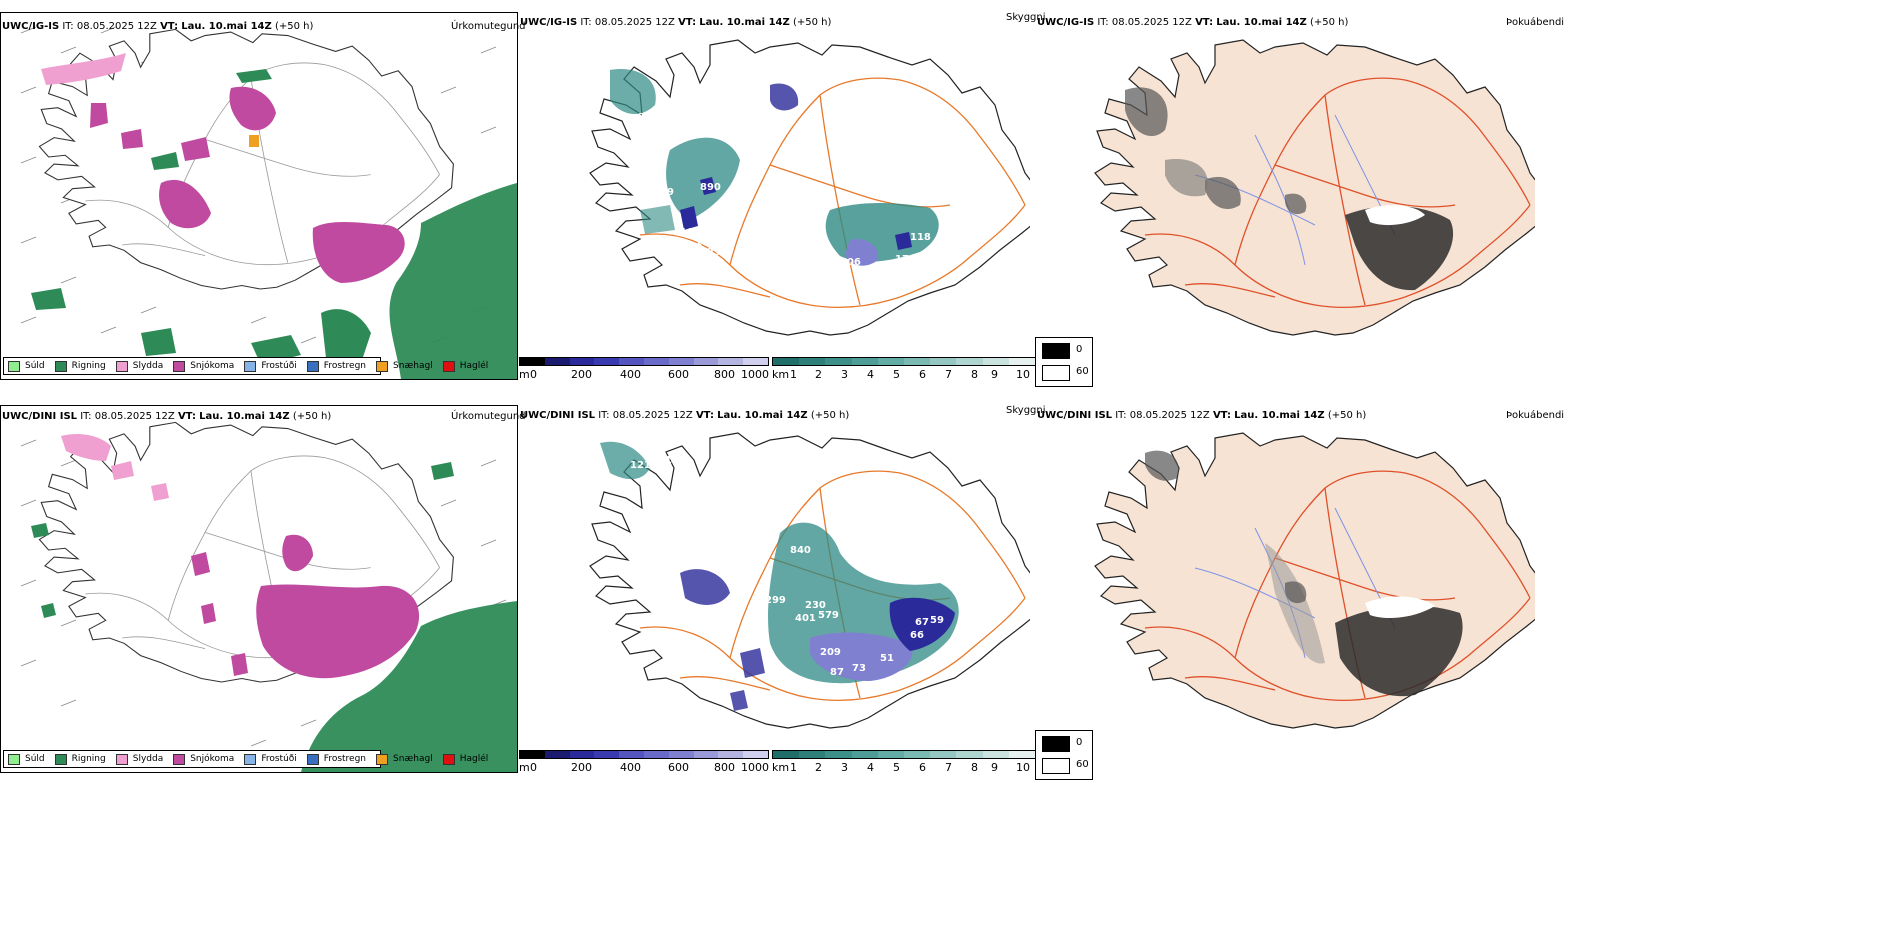 This screenshot has width=1900, height=950. What do you see at coordinates (270, 366) in the screenshot?
I see `legend-item: Frostúði` at bounding box center [270, 366].